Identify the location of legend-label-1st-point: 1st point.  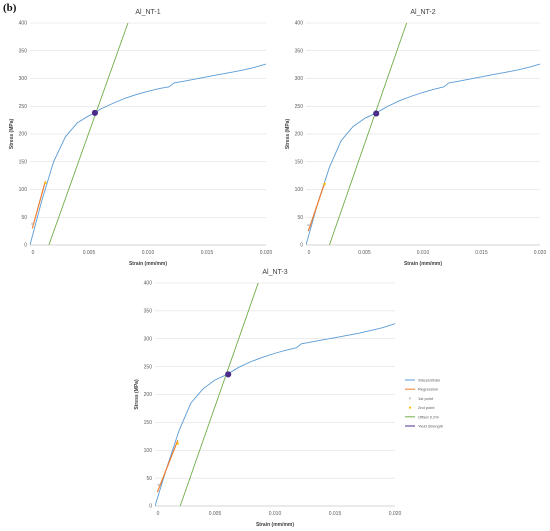
(426, 398).